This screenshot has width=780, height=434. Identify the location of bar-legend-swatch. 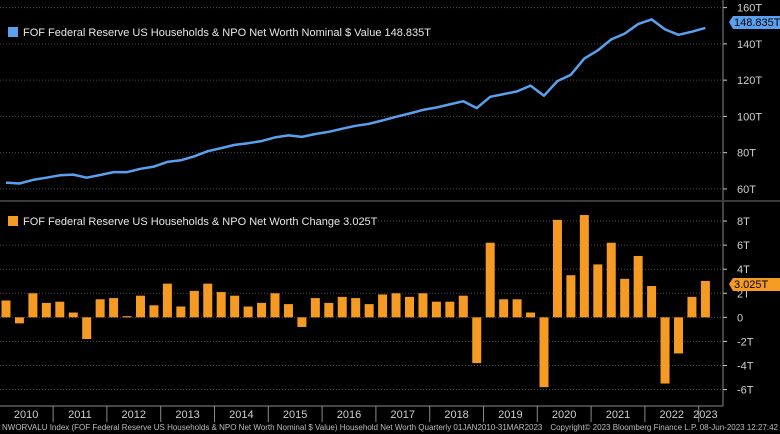
(13, 221).